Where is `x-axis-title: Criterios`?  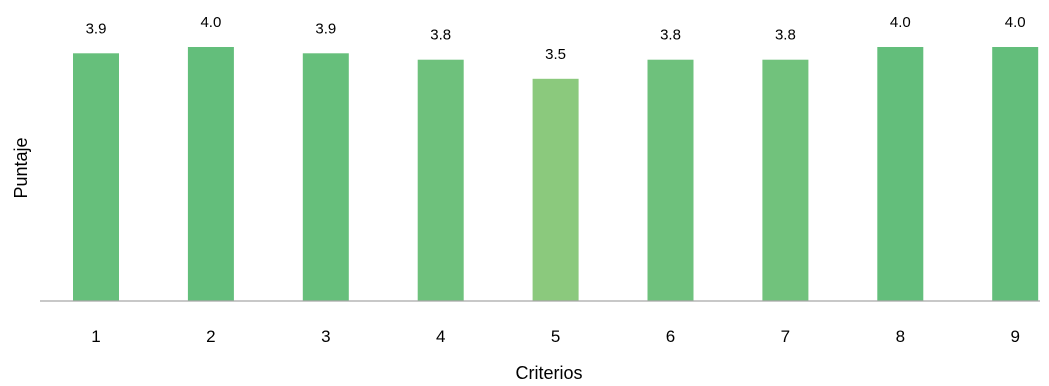
x-axis-title: Criterios is located at coordinates (548, 372).